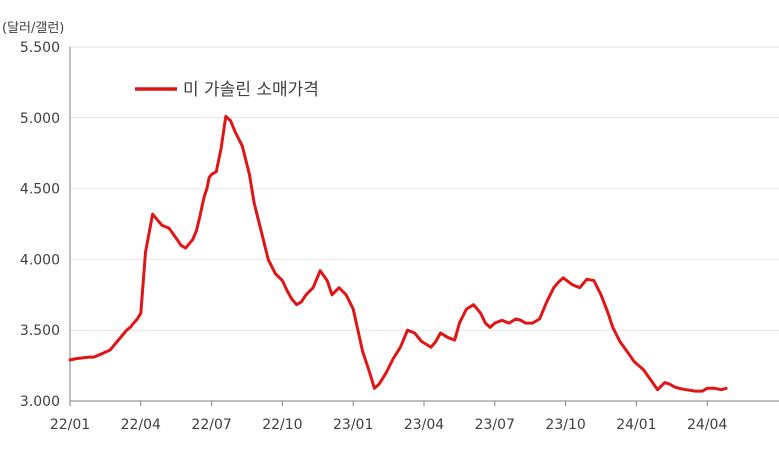 The width and height of the screenshot is (779, 450). I want to click on legend: 미 가솔린 소매가격, so click(227, 90).